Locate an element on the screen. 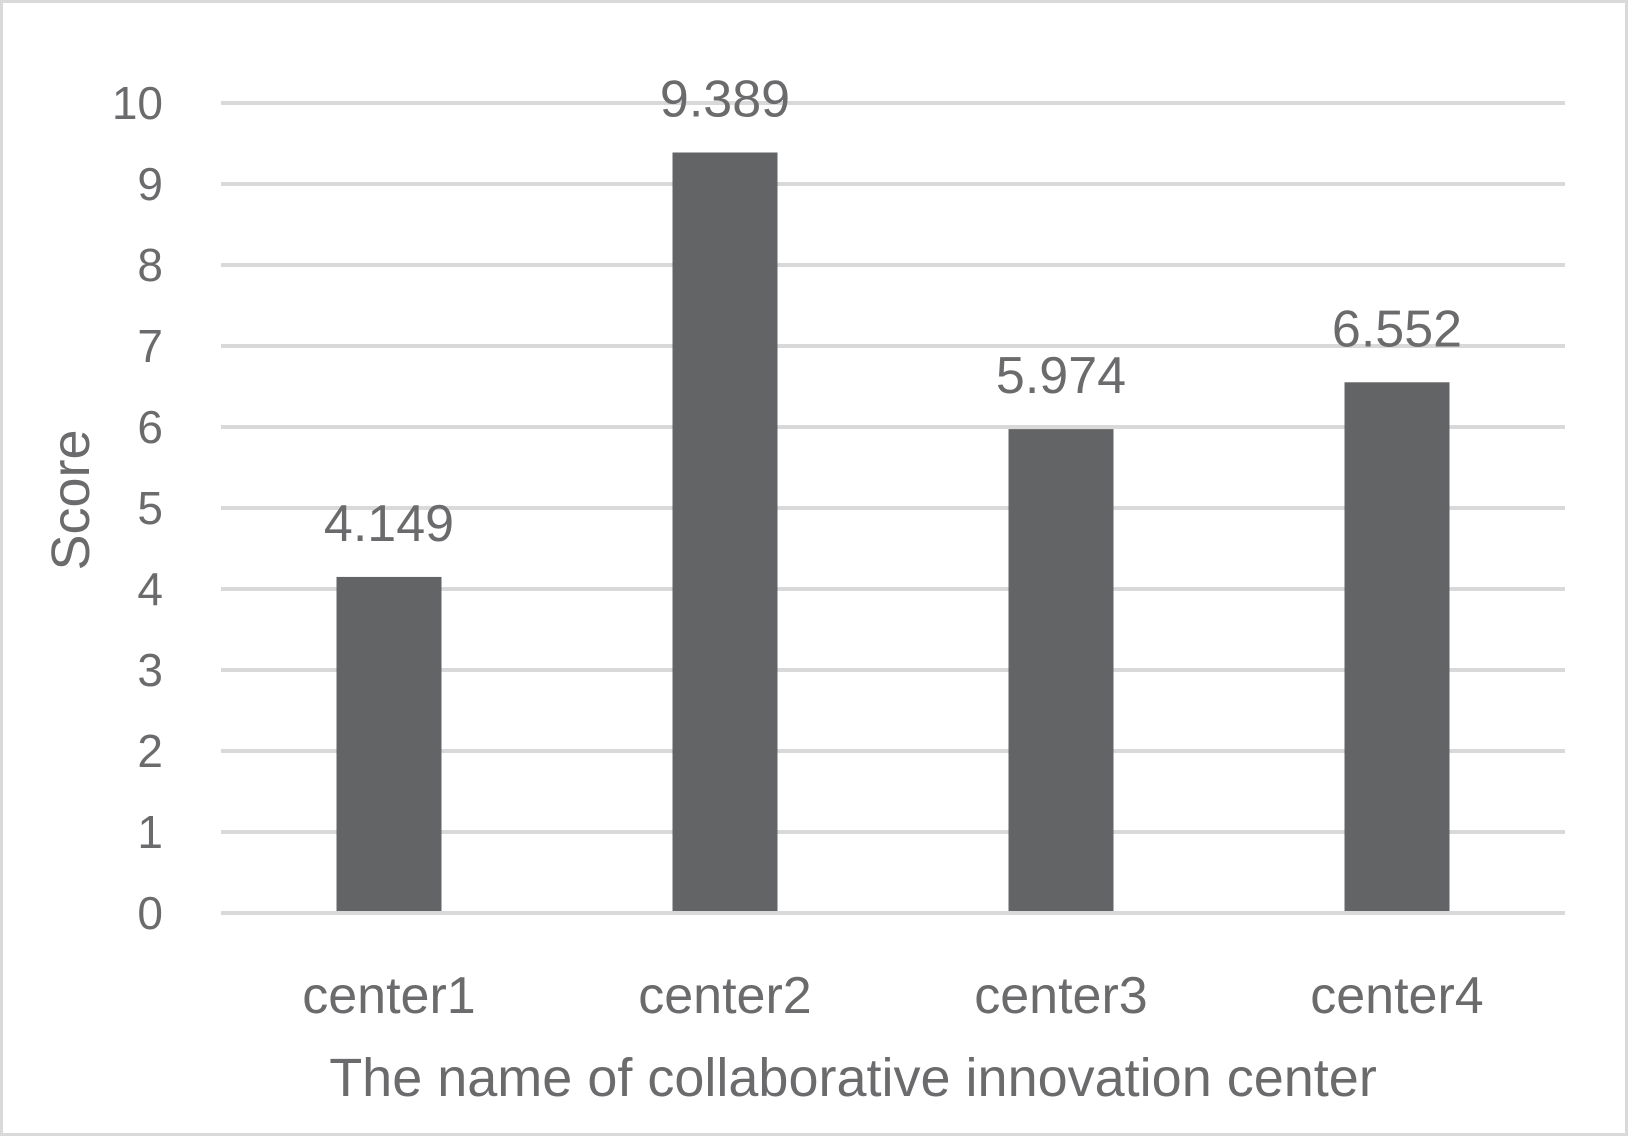 This screenshot has height=1138, width=1628. x-category-label: center2 is located at coordinates (724, 996).